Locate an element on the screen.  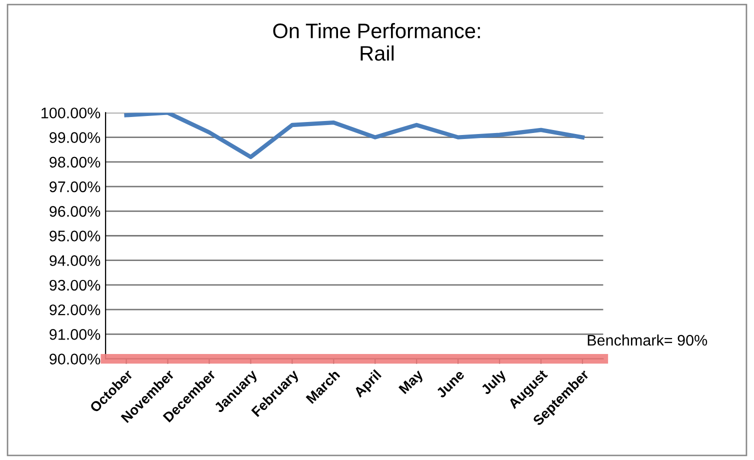
y-tick-label: 97.00% is located at coordinates (75, 186).